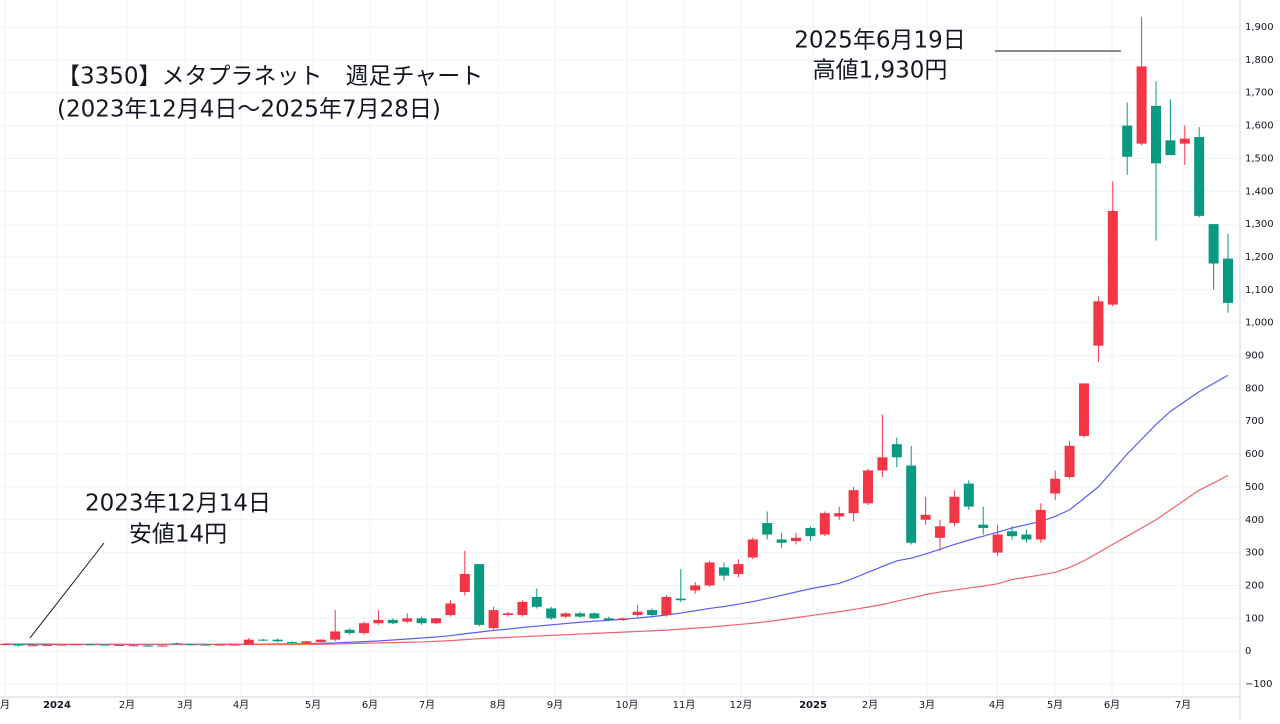 This screenshot has height=724, width=1280. I want to click on y-tick-label: 1,900, so click(1259, 27).